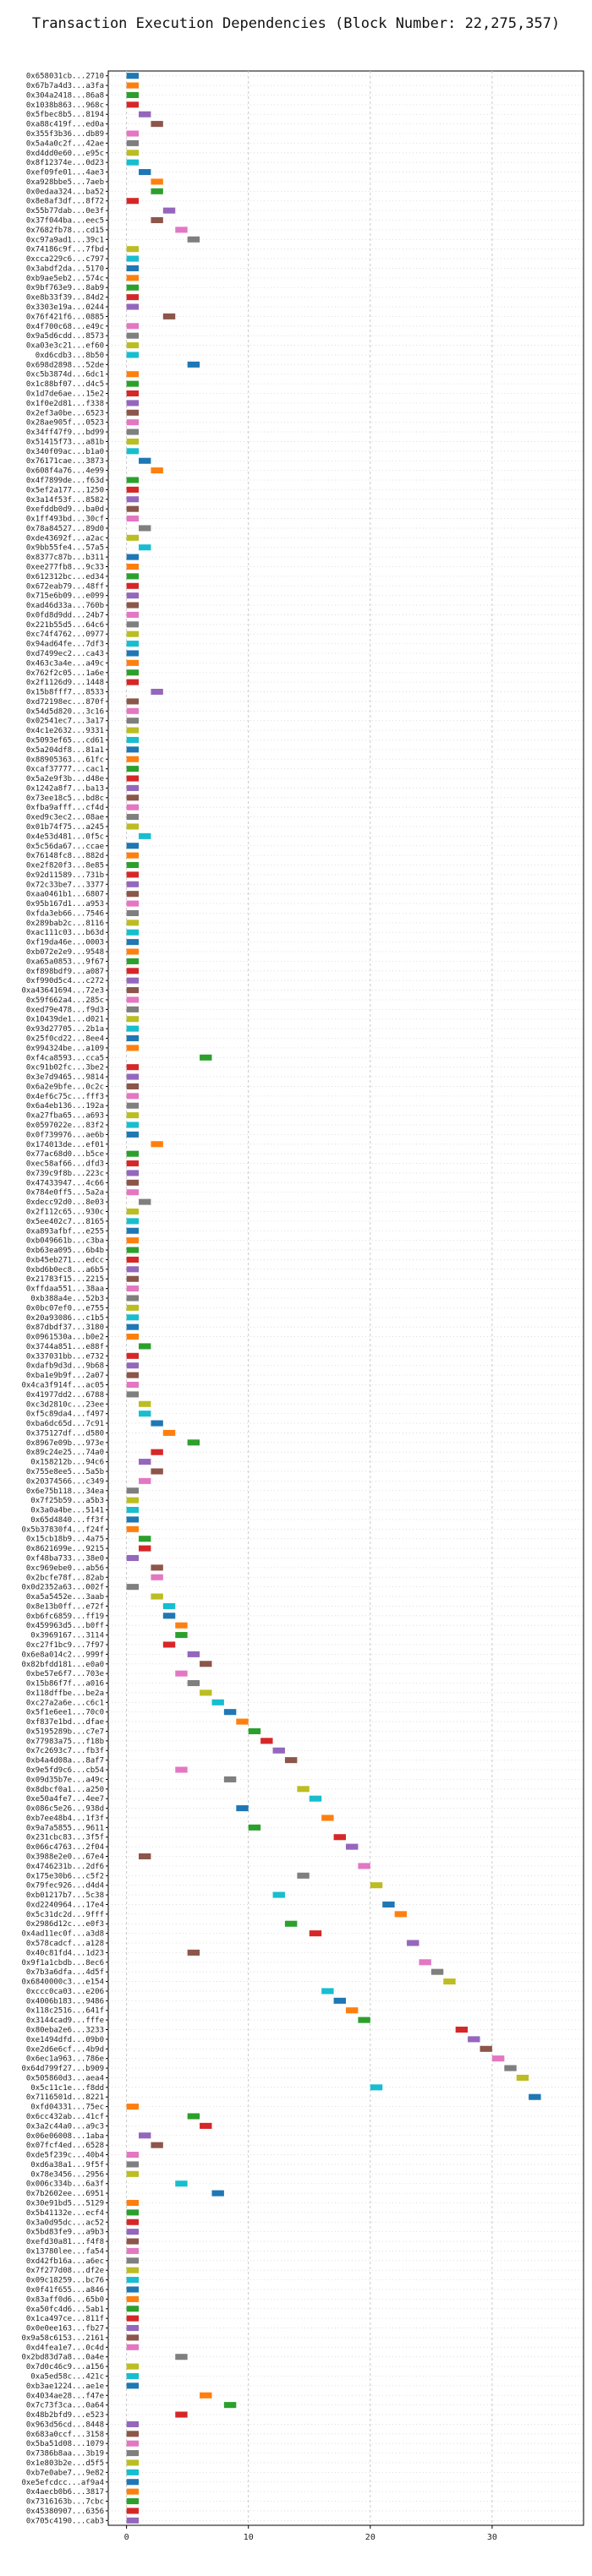 This screenshot has width=592, height=2576. I want to click on y-tick-label: 0xcaf37777...cac1, so click(65, 770).